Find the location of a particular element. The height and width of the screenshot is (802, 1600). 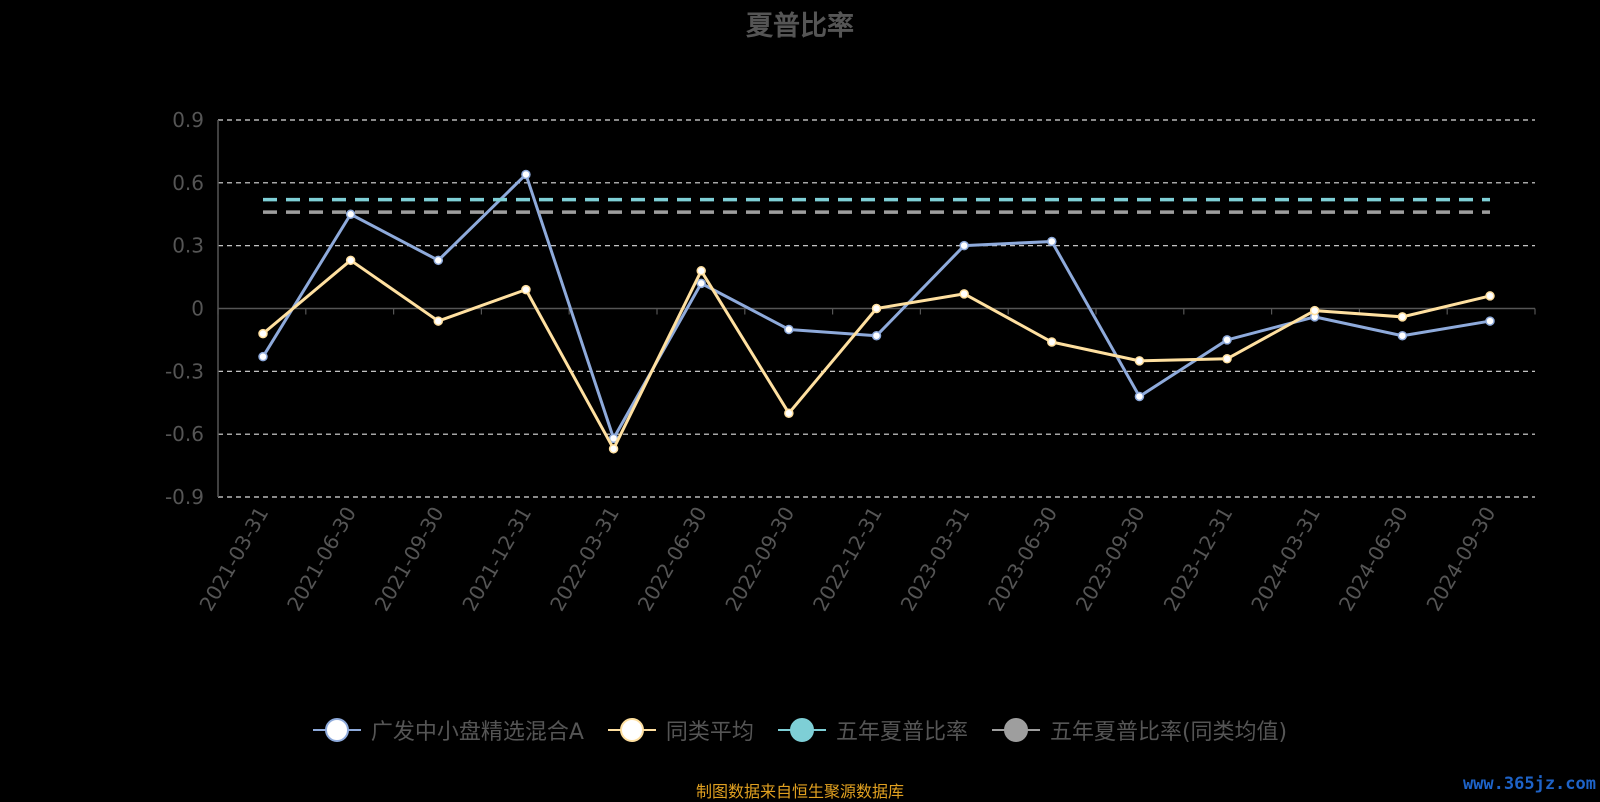

x-tick-label: 2024-06-30 is located at coordinates (1373, 559).